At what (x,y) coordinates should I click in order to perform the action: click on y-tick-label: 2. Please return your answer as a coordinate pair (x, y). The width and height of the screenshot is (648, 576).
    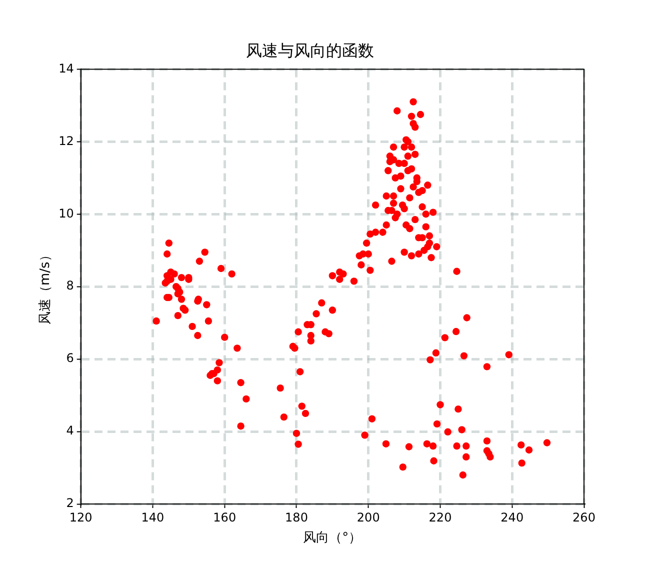
    Looking at the image, I should click on (70, 503).